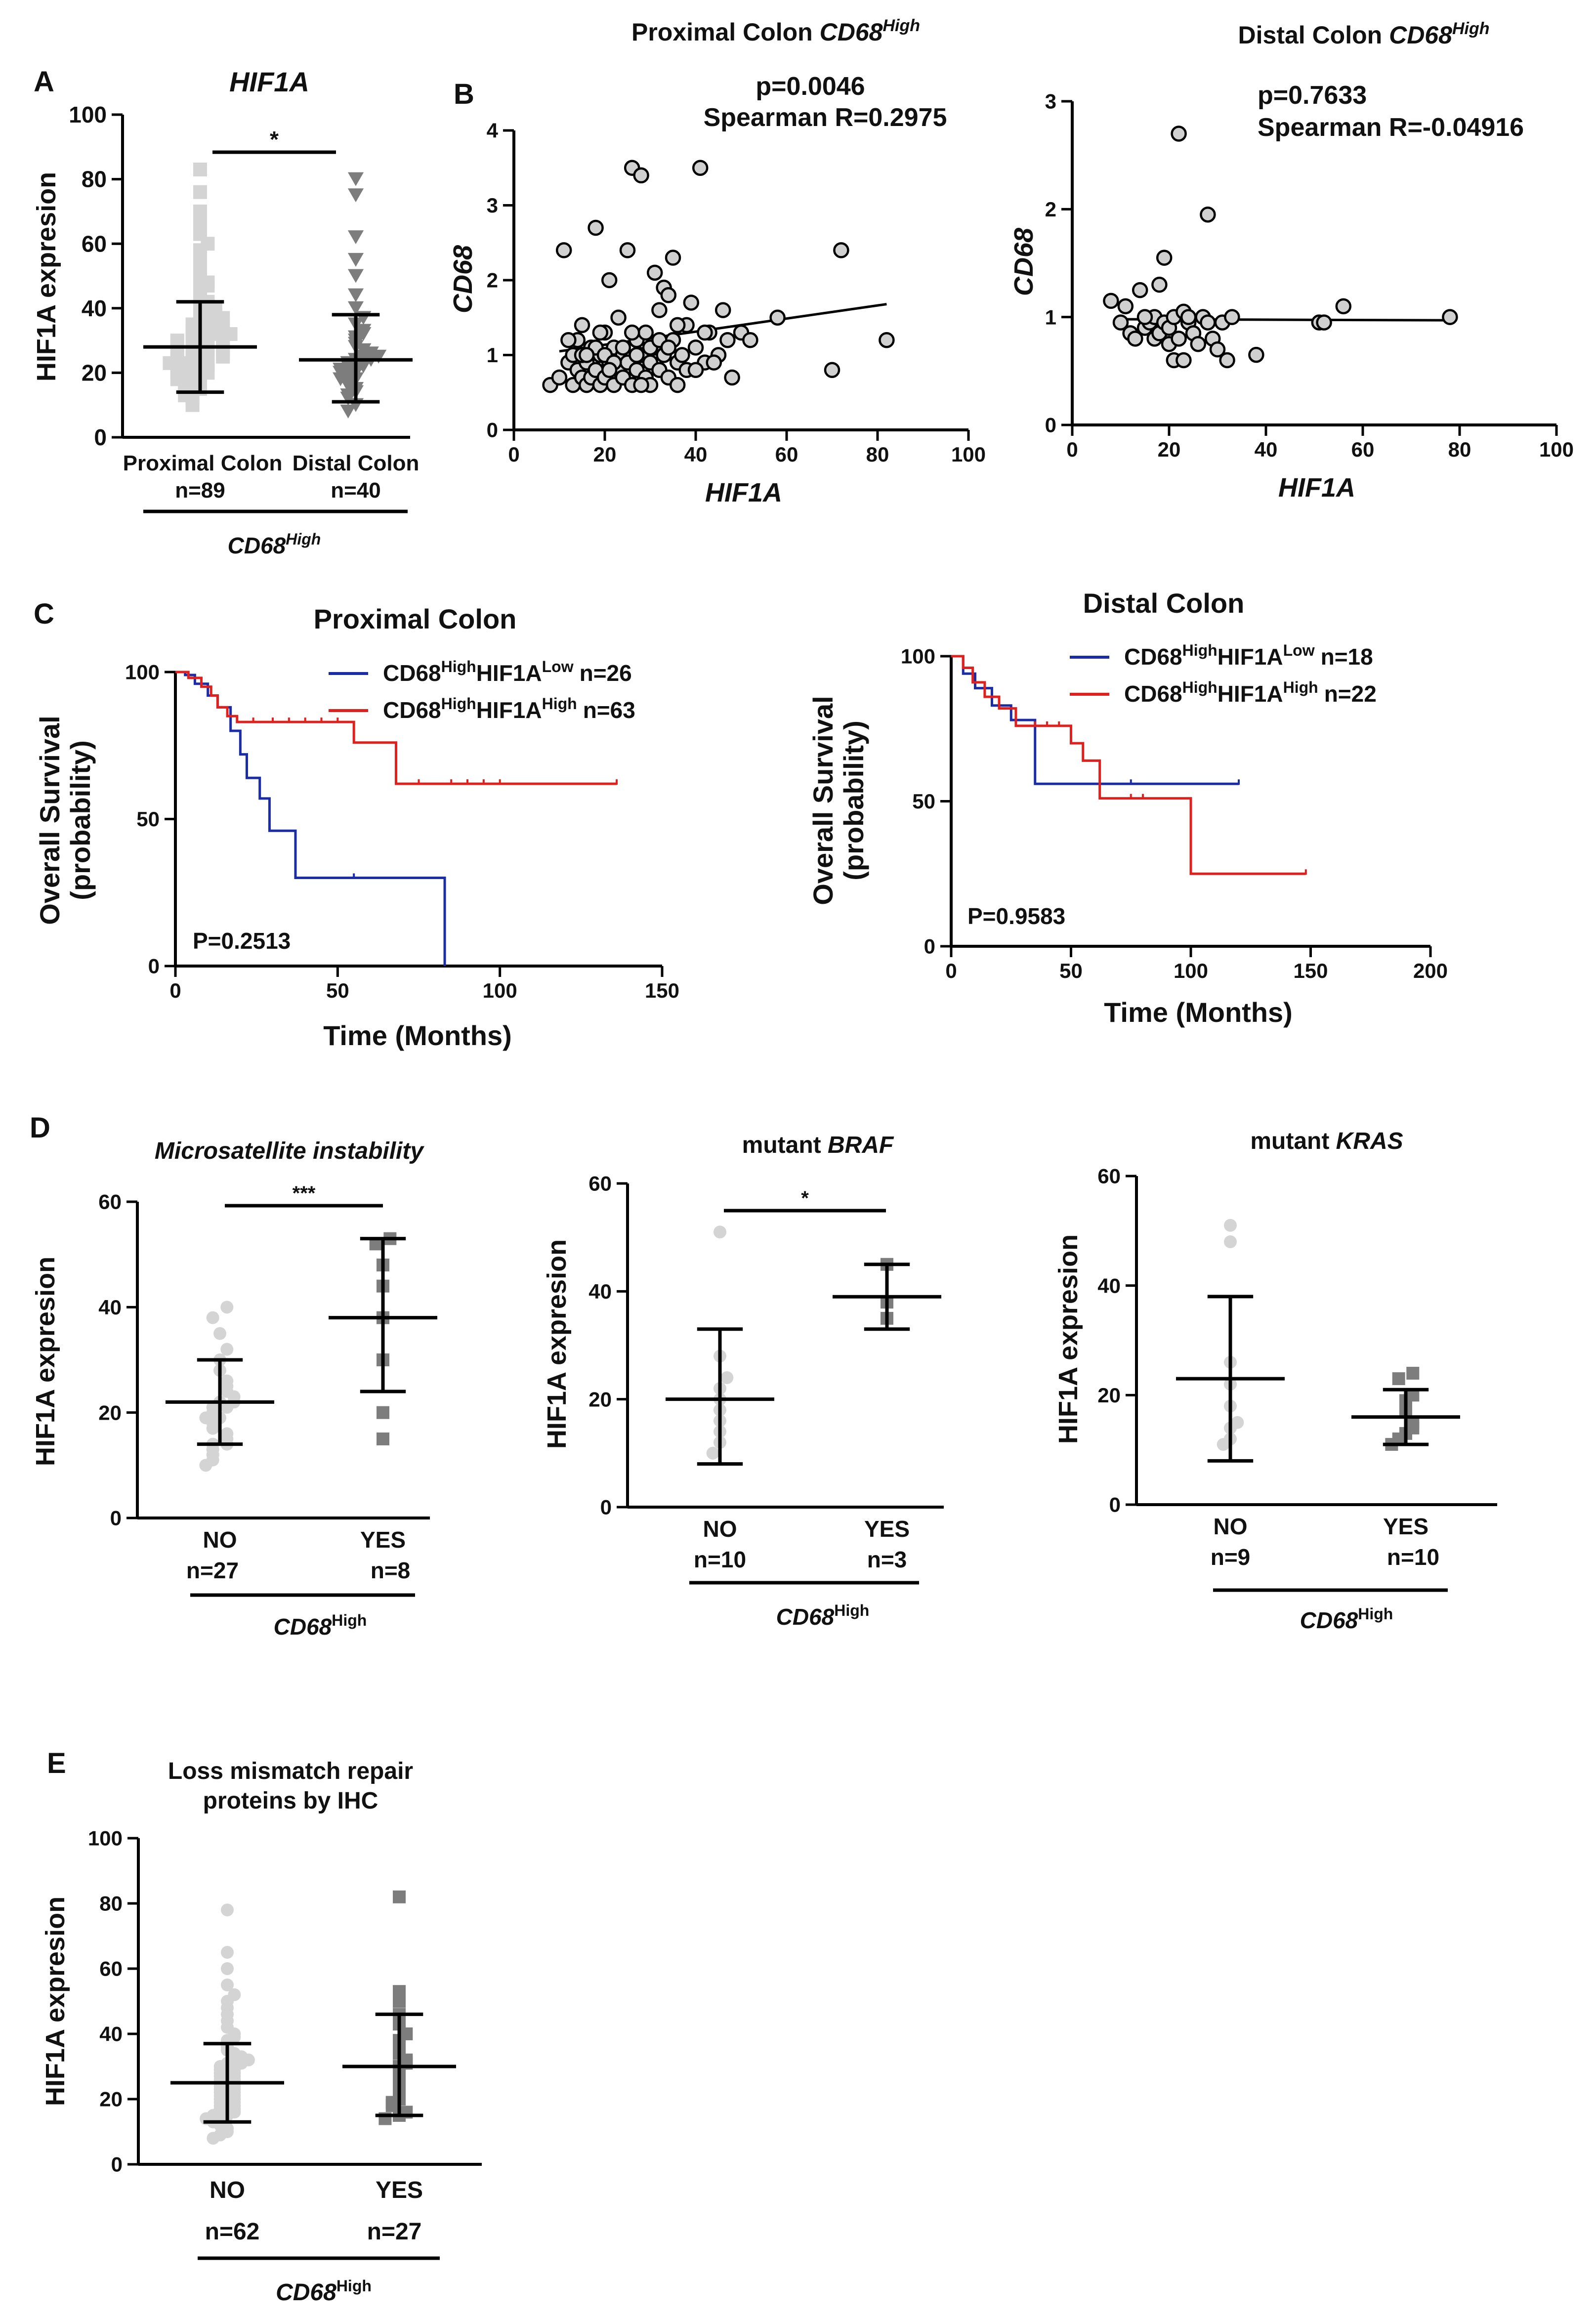 The height and width of the screenshot is (2318, 1596). I want to click on group-n-label: n=89, so click(200, 490).